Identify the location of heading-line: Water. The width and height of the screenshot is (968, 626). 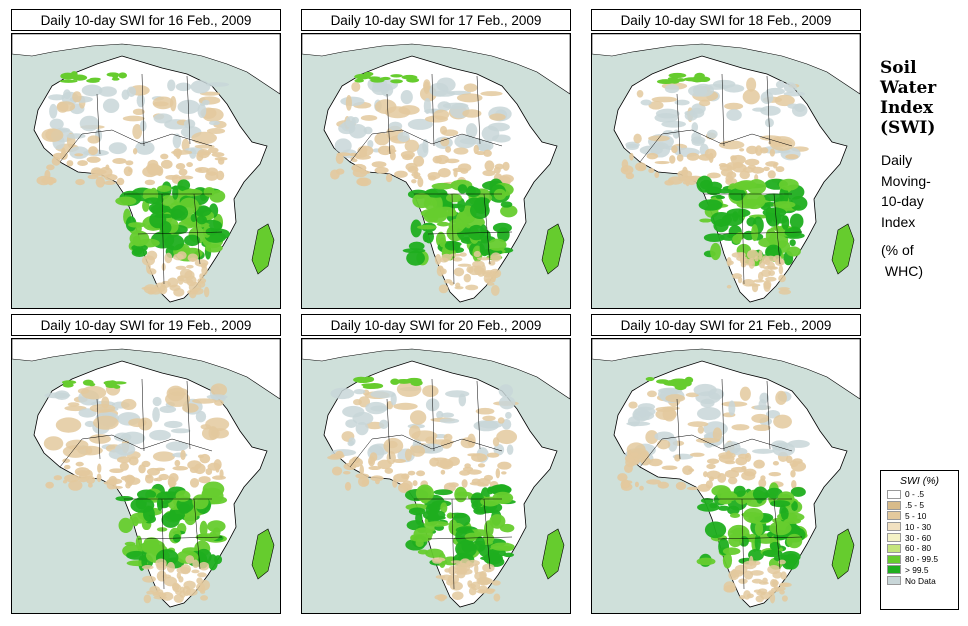
(908, 88).